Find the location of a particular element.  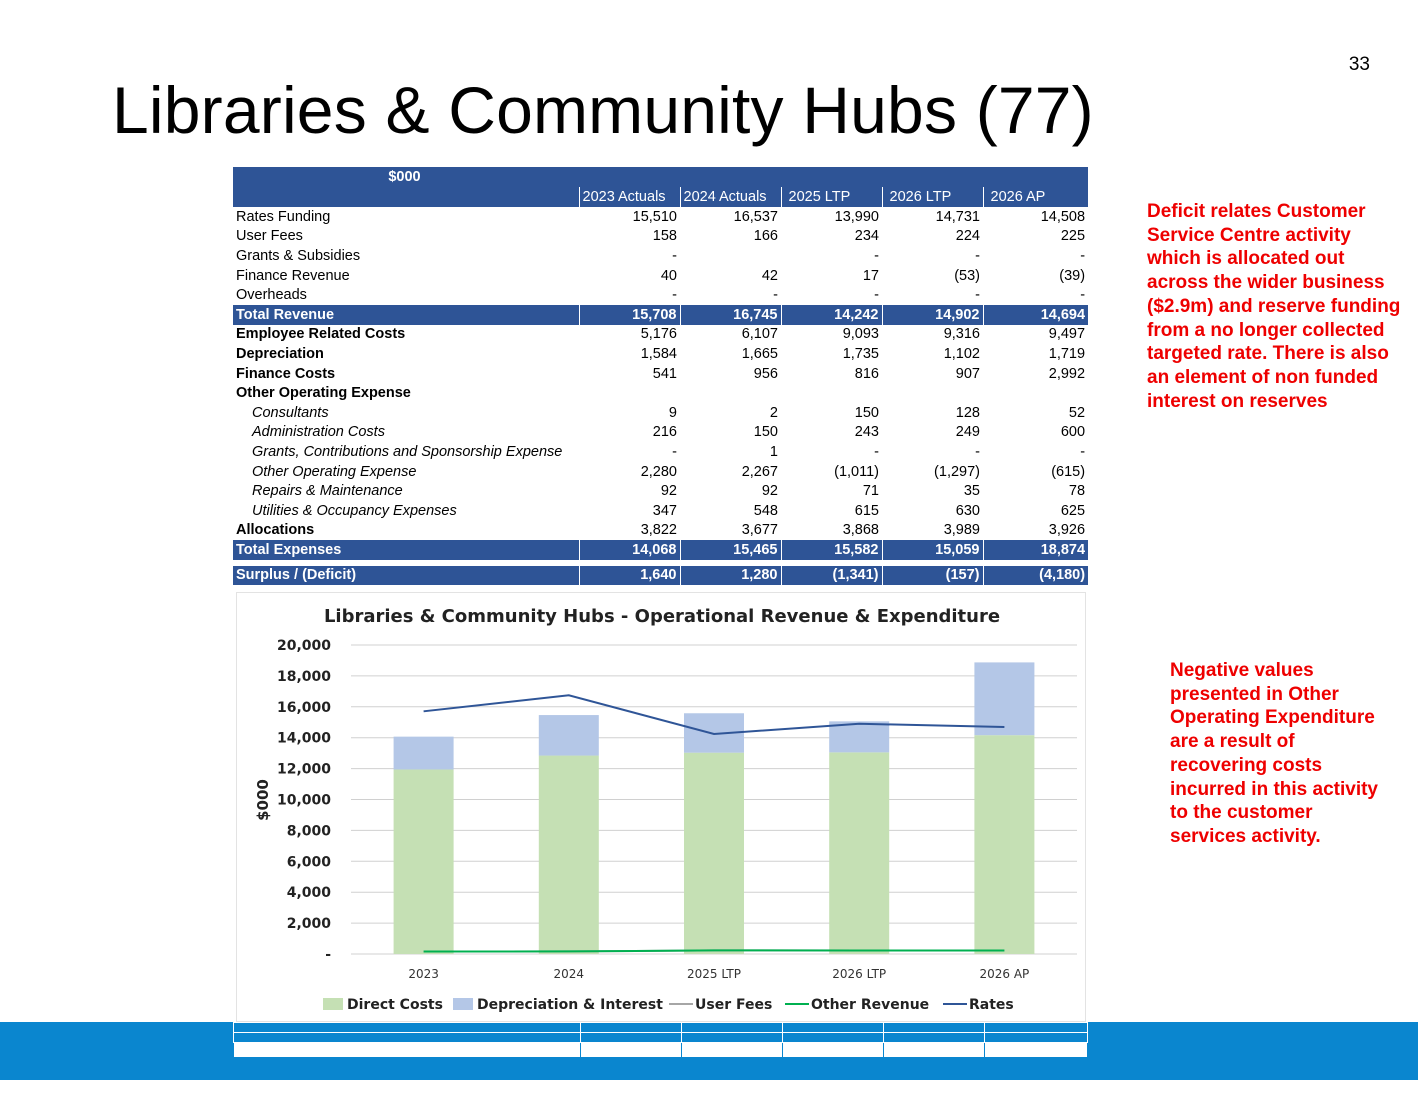

row-value: 13,990 is located at coordinates (856, 216).